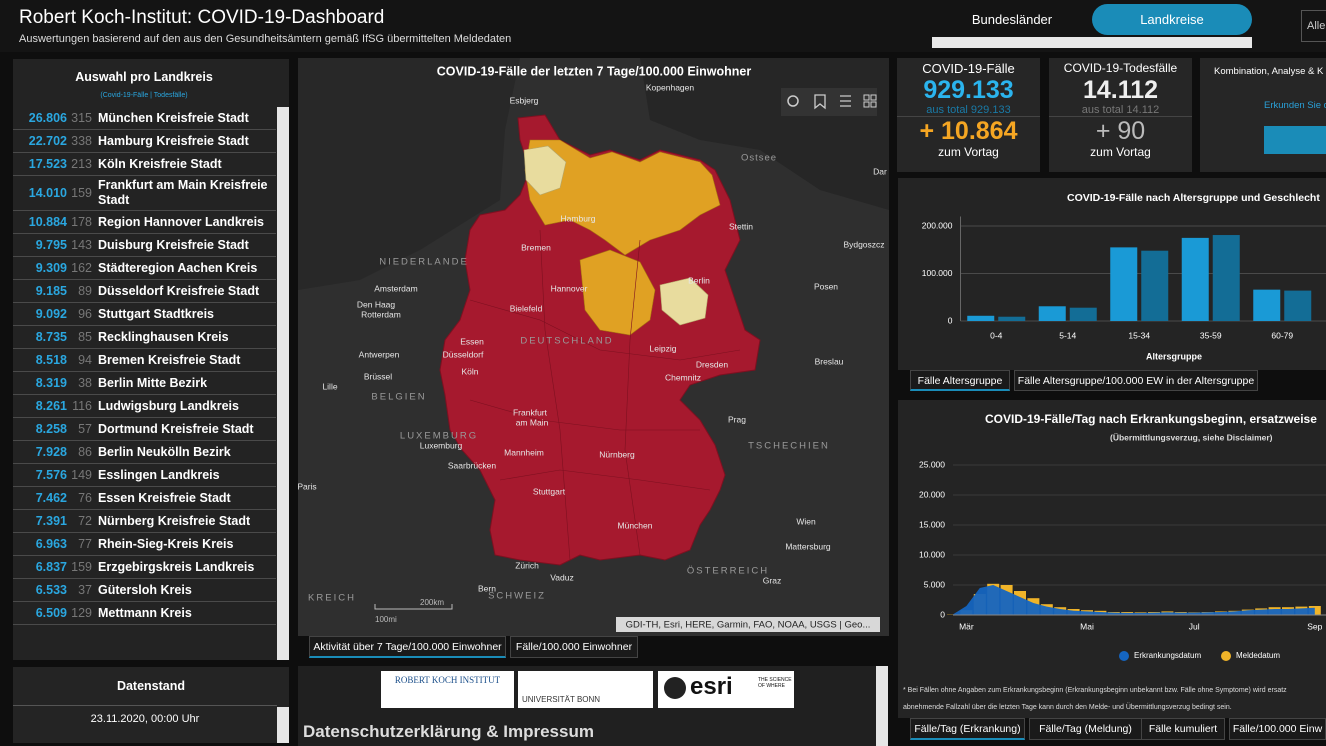  I want to click on esri-logo-box: esri THE SCIENCE OF WHERE, so click(726, 689).